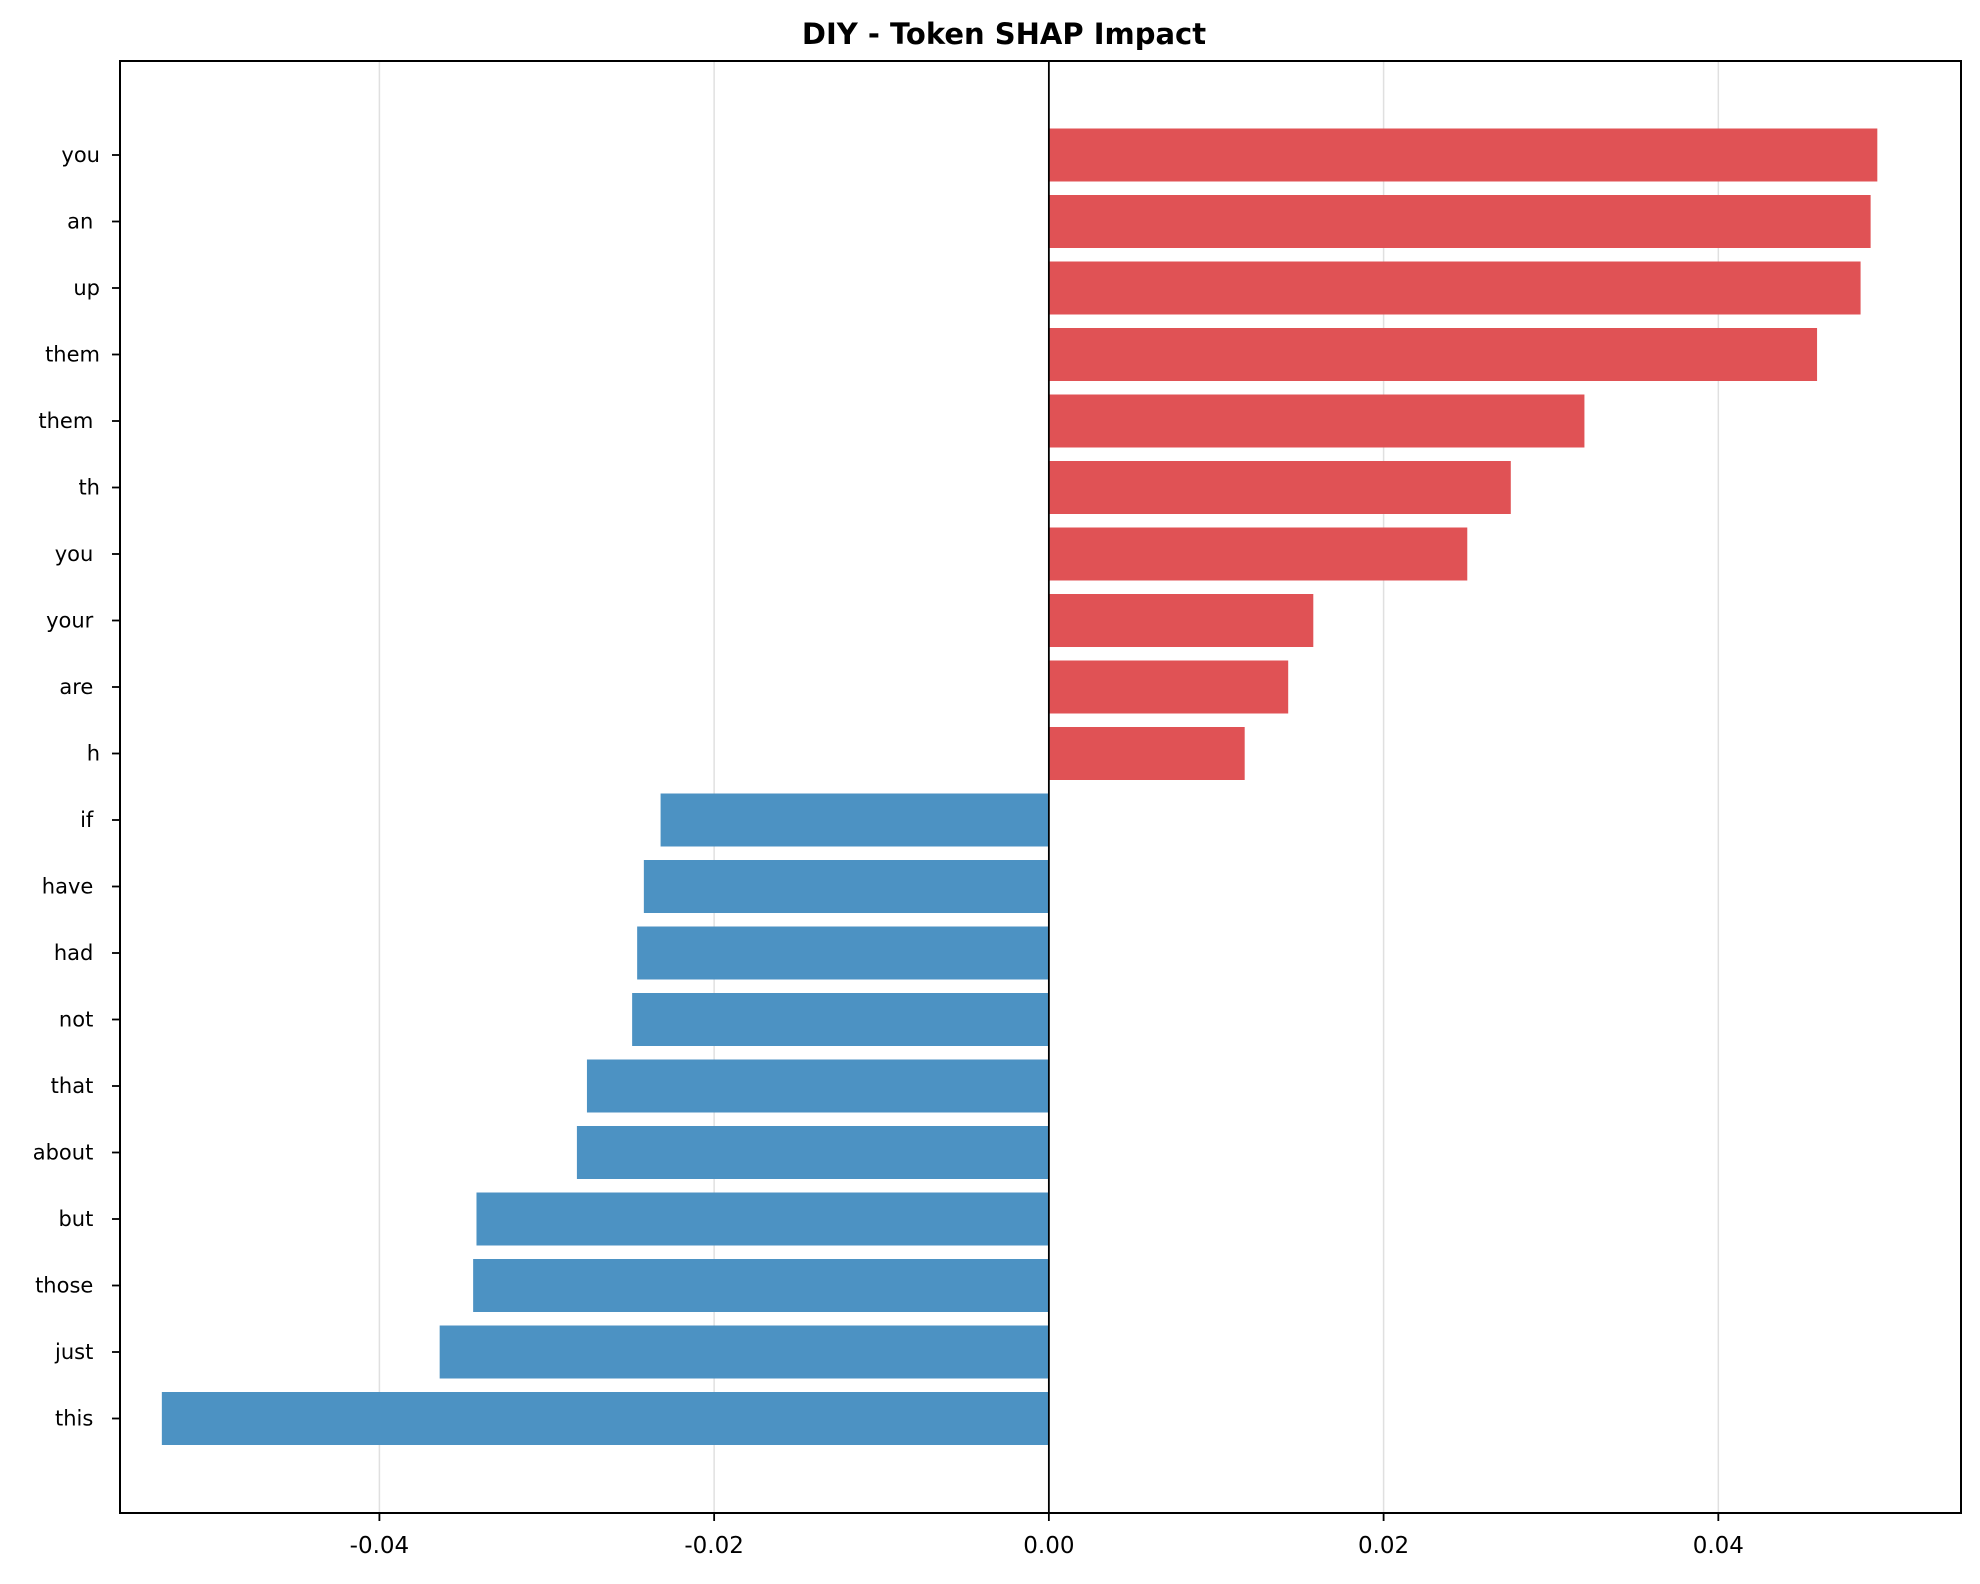  What do you see at coordinates (79, 1020) in the screenshot?
I see `y-tick-label: not` at bounding box center [79, 1020].